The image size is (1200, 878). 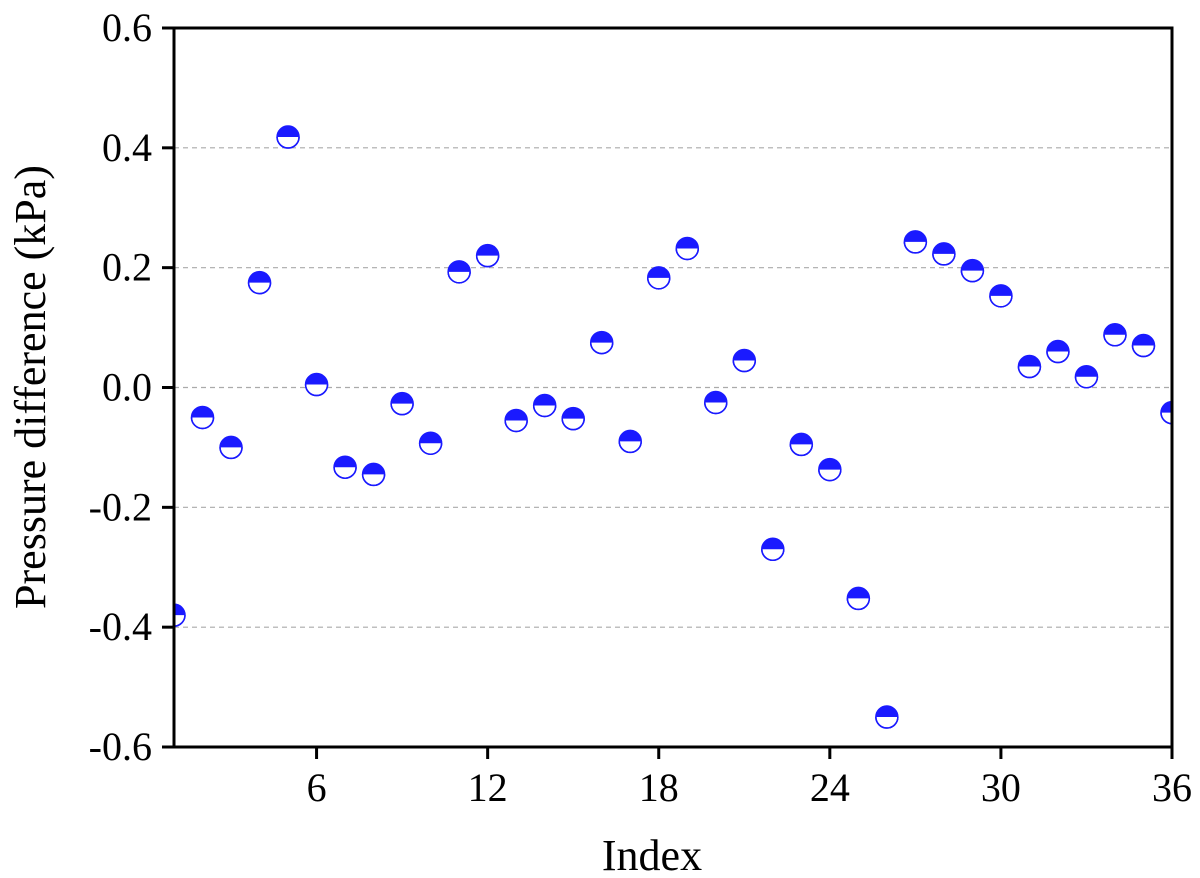 I want to click on y-axis-title: Pressure difference (kPa), so click(x=30, y=387).